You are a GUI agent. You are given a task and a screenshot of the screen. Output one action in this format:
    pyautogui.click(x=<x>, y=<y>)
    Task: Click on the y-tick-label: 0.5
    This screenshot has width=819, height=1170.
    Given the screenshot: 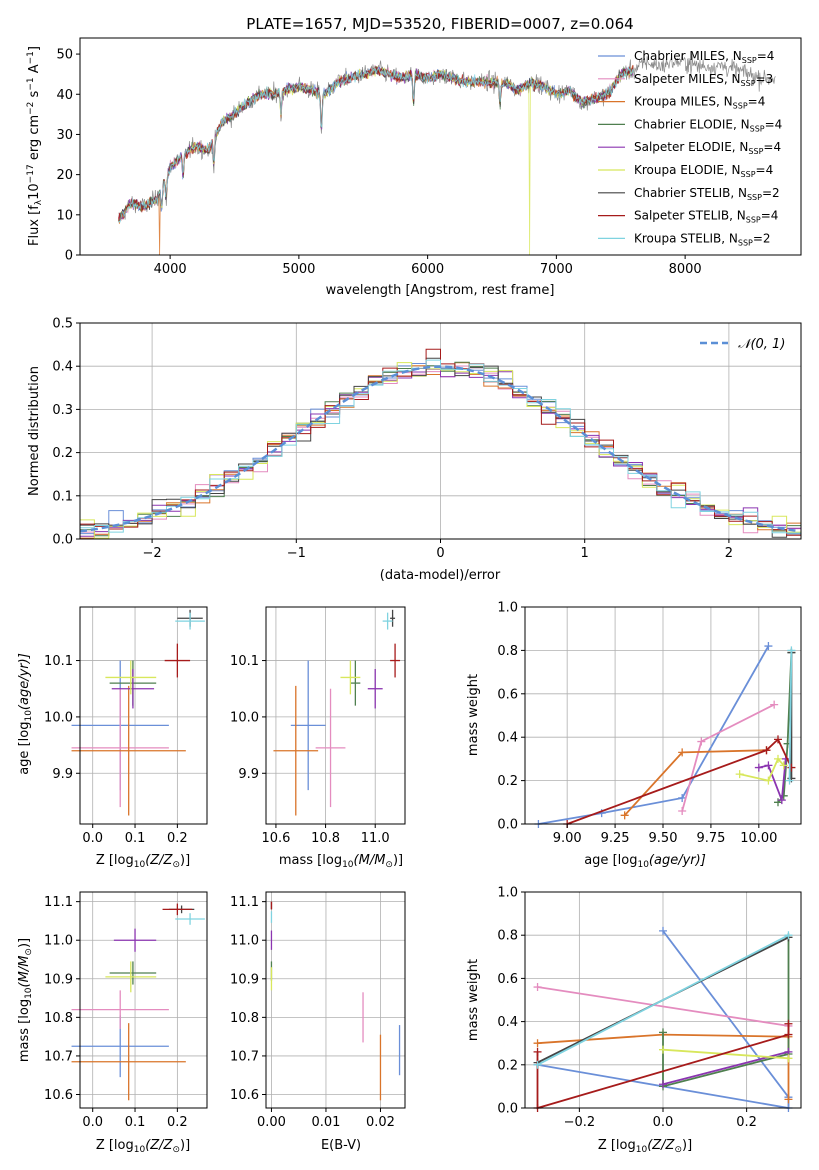 What is the action you would take?
    pyautogui.click(x=62, y=324)
    